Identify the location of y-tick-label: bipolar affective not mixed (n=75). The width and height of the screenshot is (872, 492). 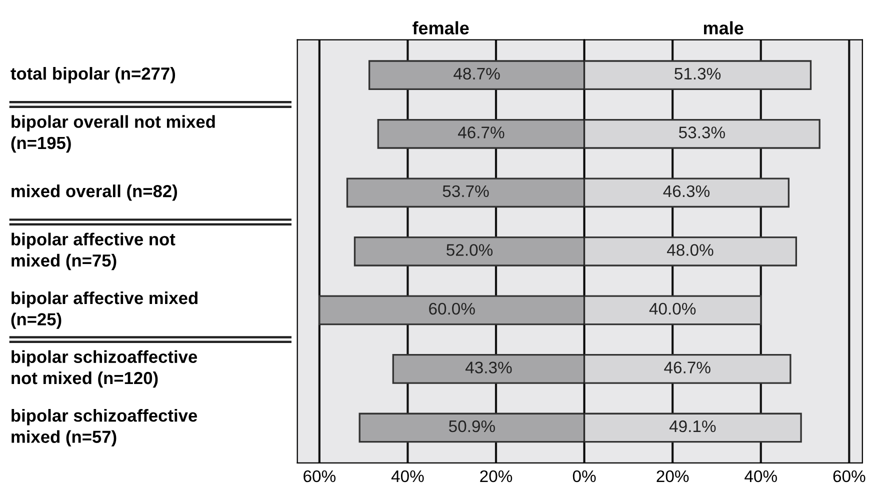
(94, 251).